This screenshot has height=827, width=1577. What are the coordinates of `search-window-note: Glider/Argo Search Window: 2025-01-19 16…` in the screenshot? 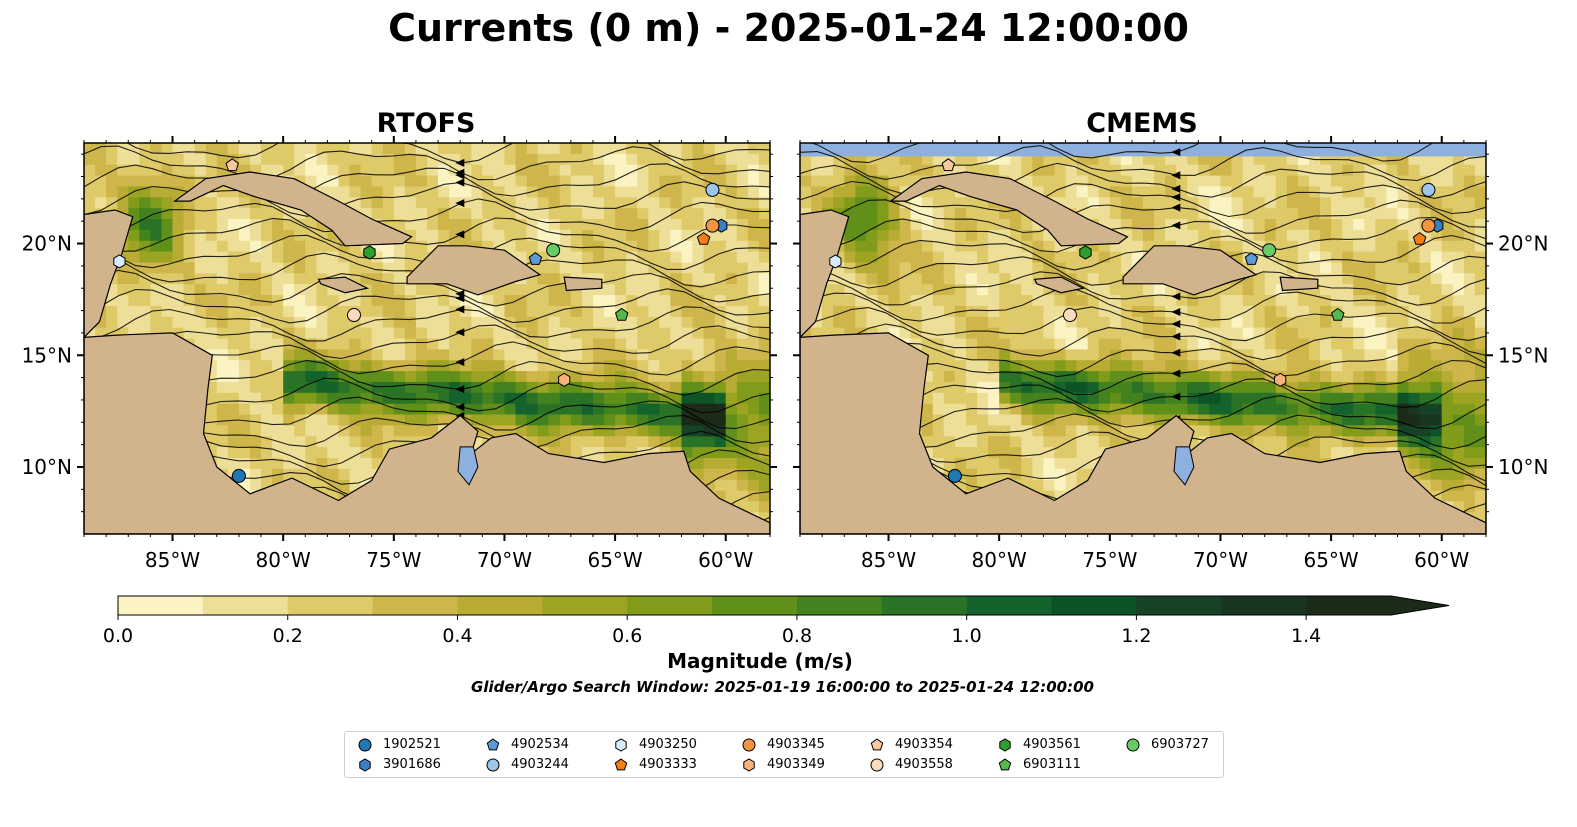 It's located at (782, 687).